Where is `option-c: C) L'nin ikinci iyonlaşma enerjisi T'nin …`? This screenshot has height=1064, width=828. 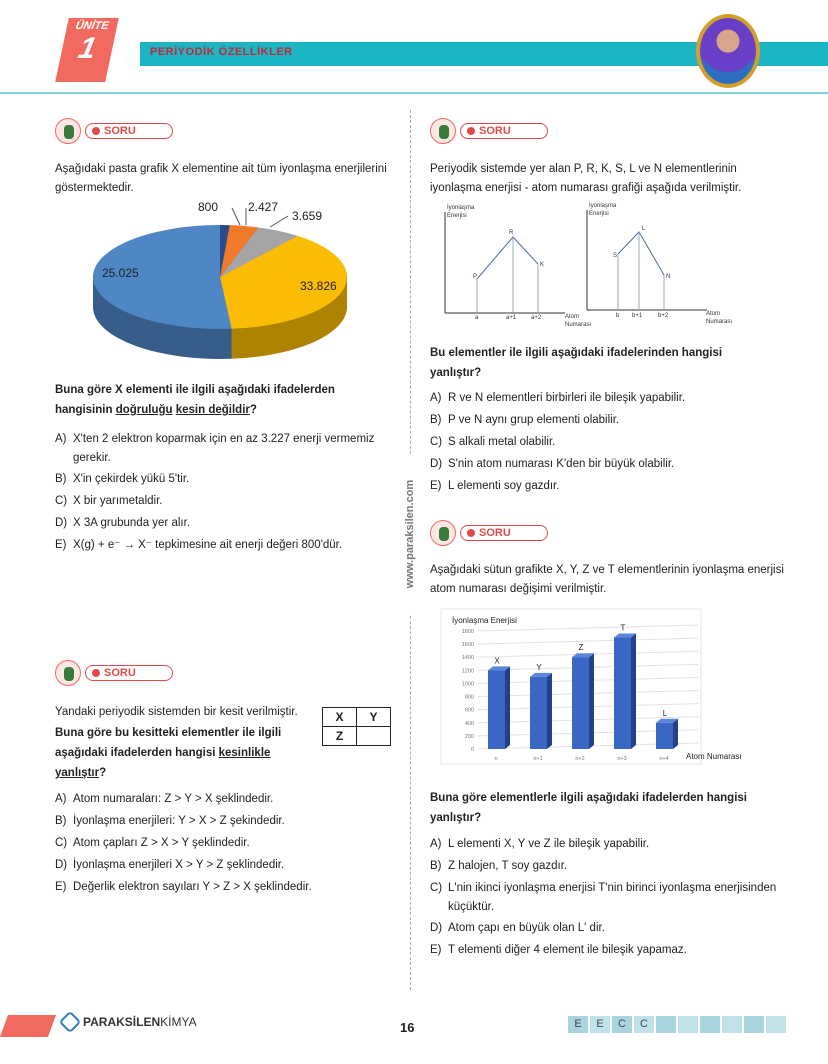
option-c: C) L'nin ikinci iyonlaşma enerjisi T'nin … is located at coordinates (603, 897).